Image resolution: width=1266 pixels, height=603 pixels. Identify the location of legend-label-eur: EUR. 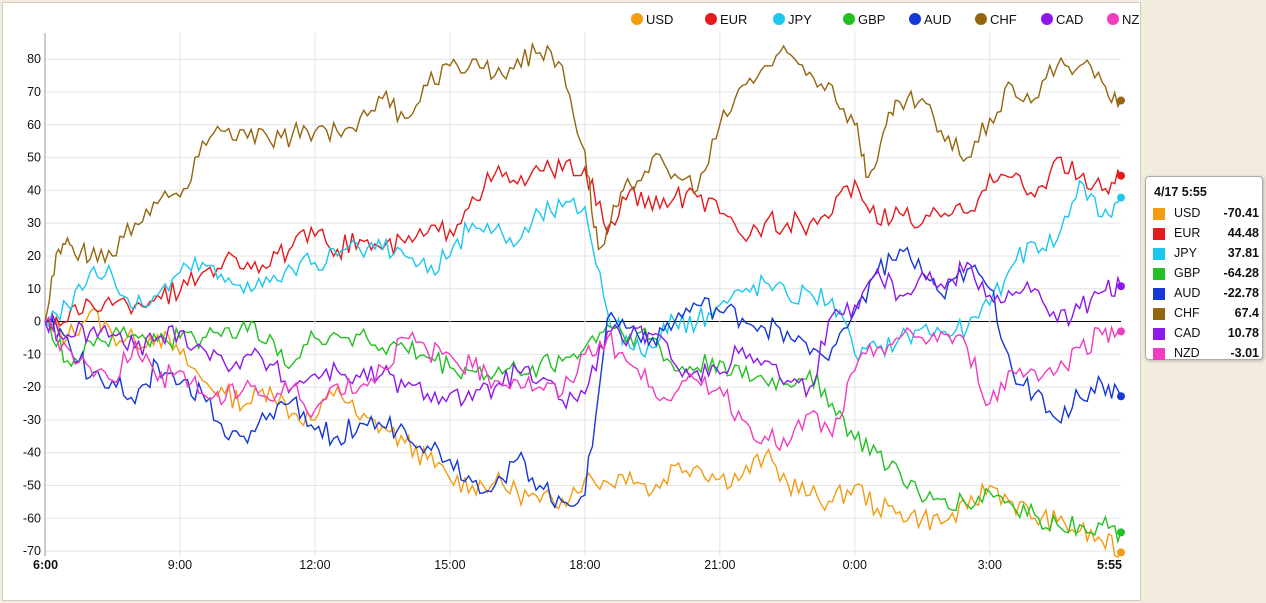
(733, 19).